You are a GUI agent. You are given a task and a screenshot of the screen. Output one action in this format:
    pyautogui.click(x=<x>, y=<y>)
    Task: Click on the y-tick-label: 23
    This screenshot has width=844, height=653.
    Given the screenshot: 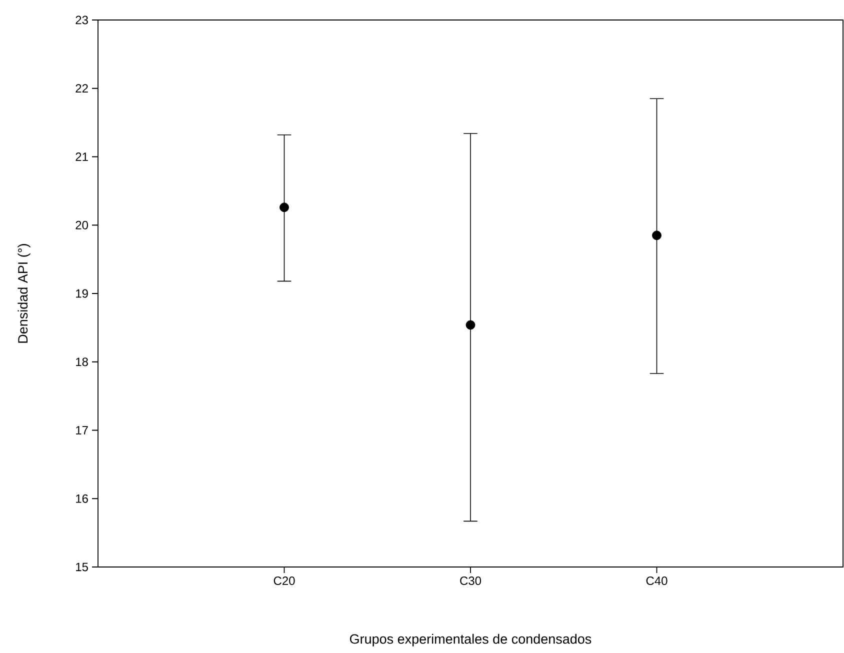 What is the action you would take?
    pyautogui.click(x=82, y=20)
    